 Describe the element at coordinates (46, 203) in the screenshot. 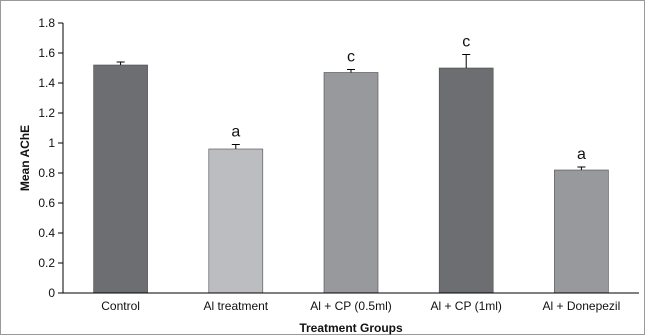

I see `y-tick-label: 0.6` at that location.